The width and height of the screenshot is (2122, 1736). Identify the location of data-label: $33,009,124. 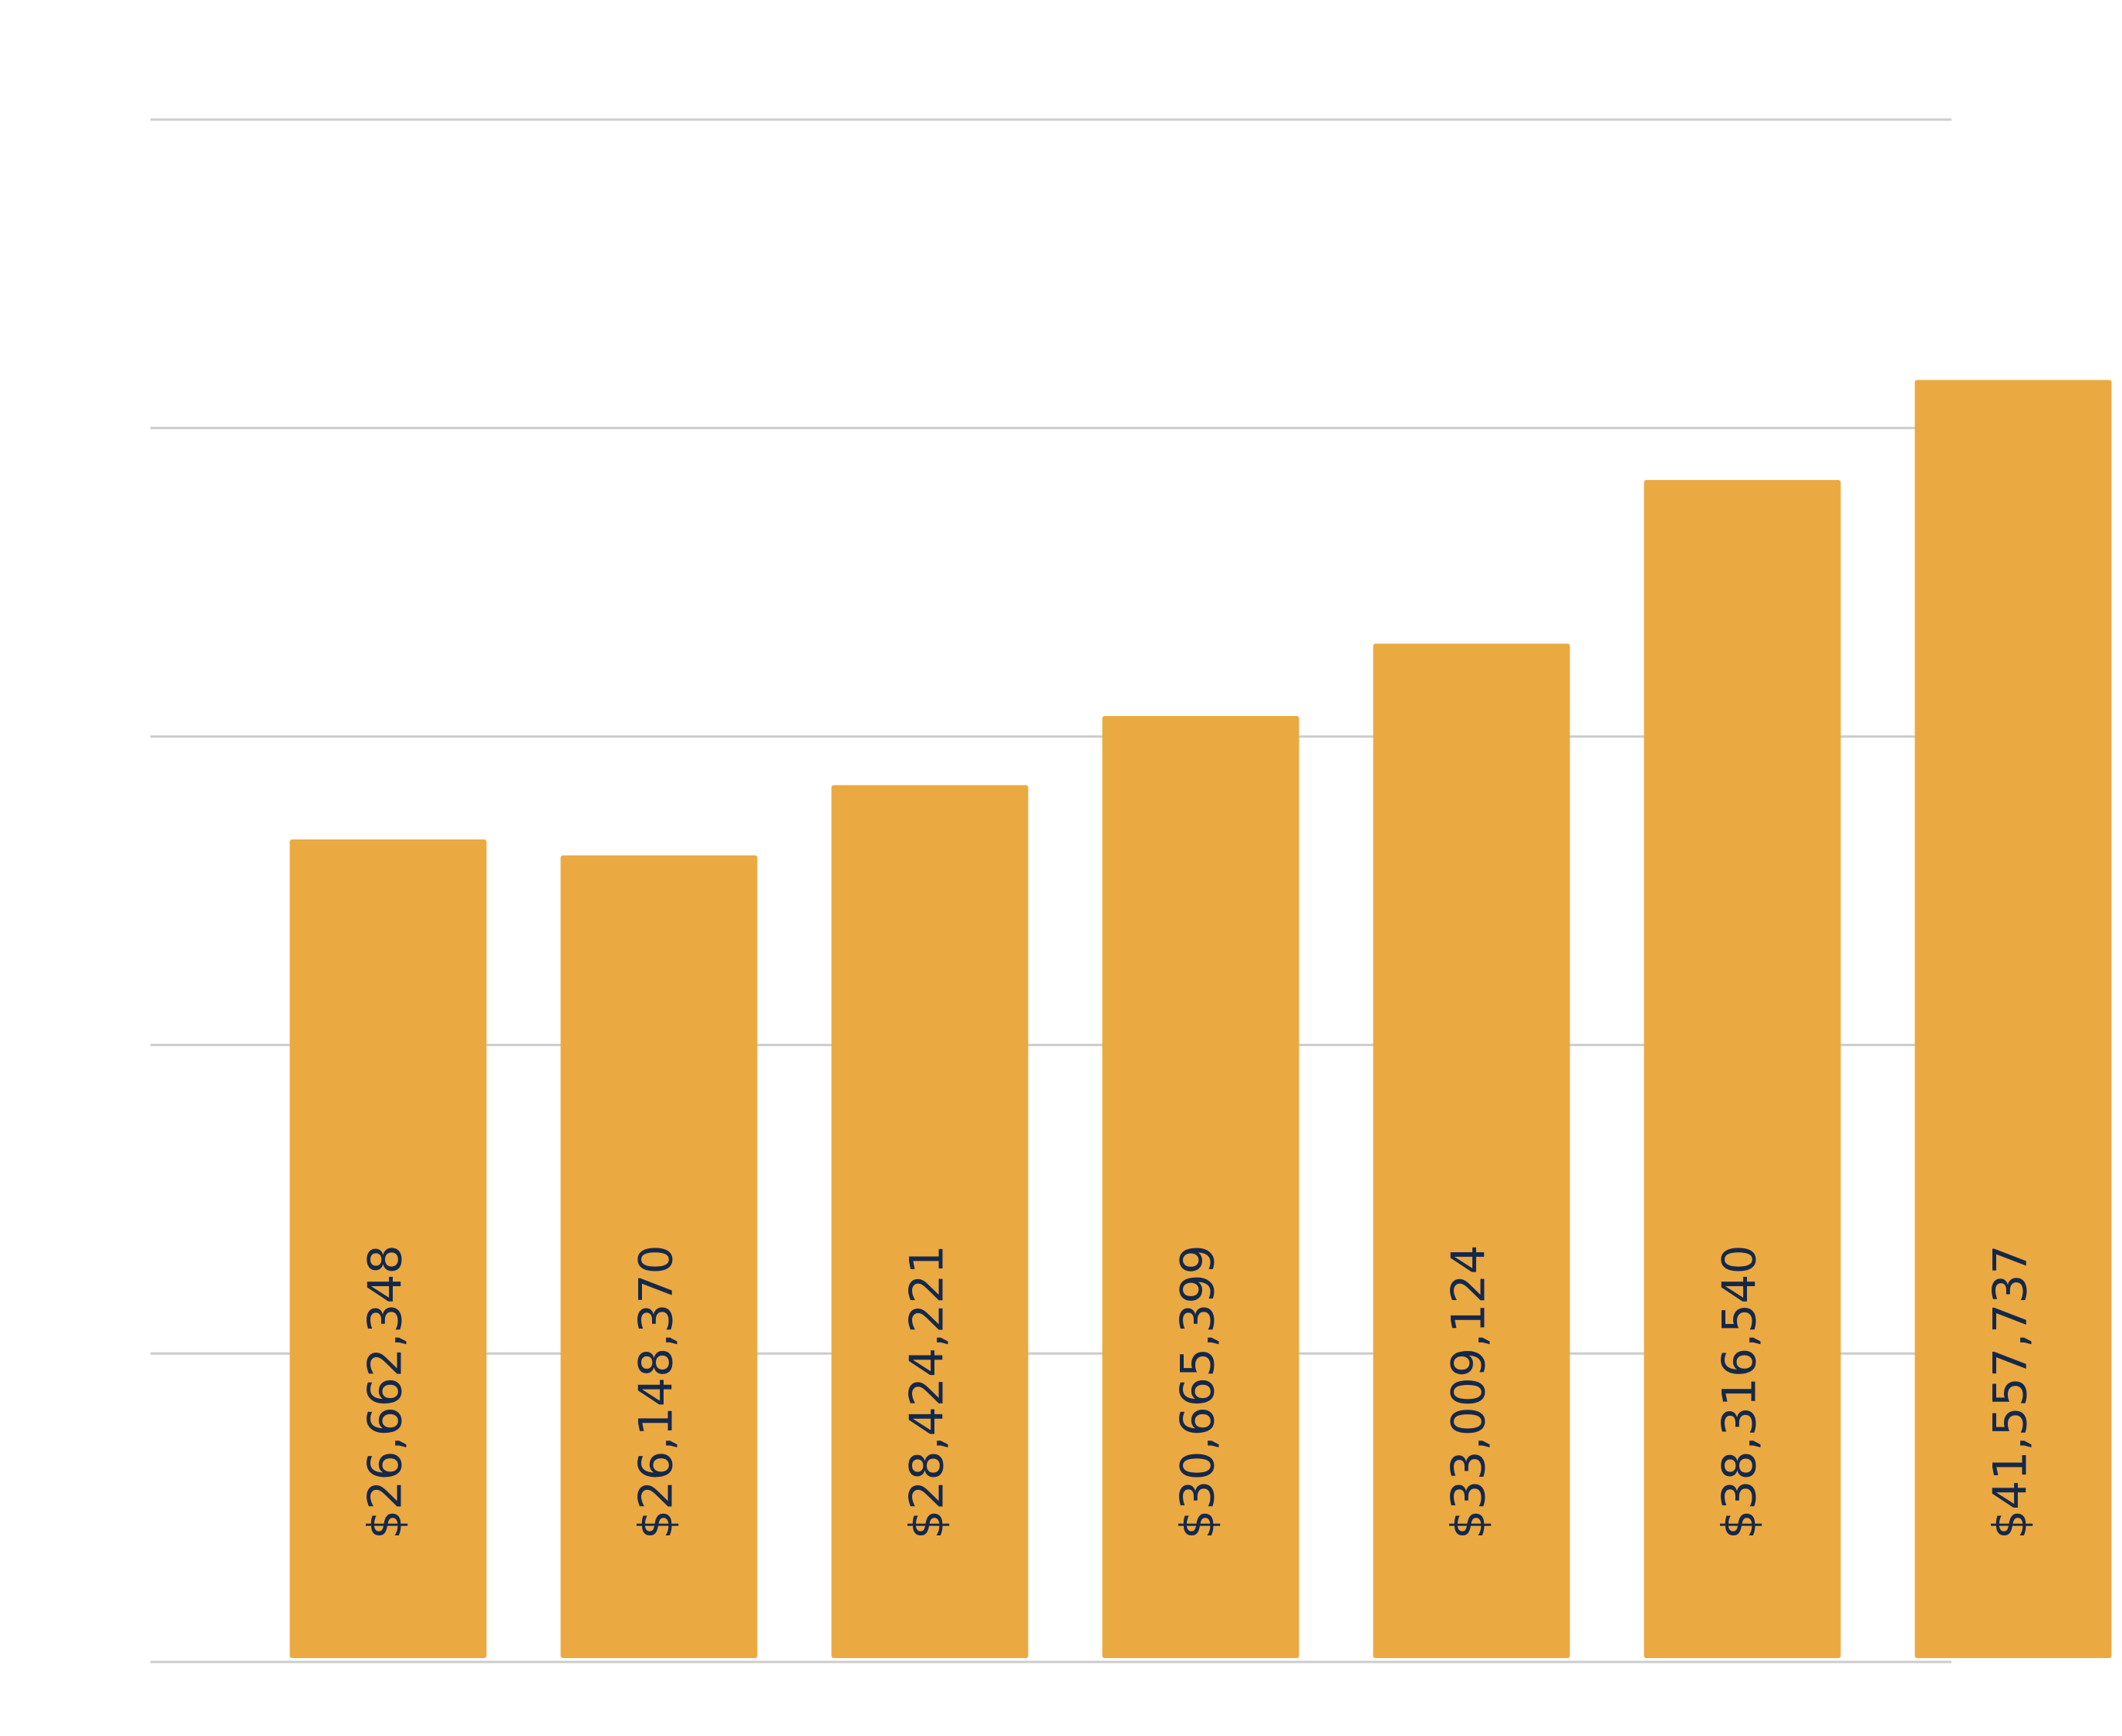
(1469, 1392).